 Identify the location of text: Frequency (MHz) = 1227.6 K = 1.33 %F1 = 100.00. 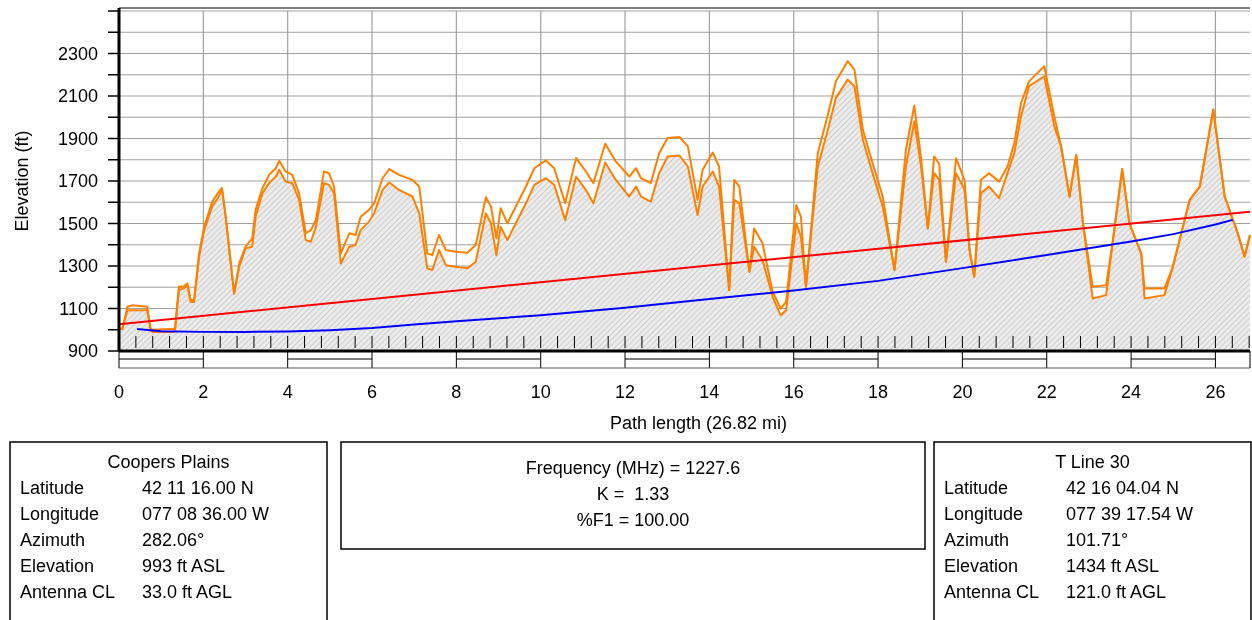
(633, 494).